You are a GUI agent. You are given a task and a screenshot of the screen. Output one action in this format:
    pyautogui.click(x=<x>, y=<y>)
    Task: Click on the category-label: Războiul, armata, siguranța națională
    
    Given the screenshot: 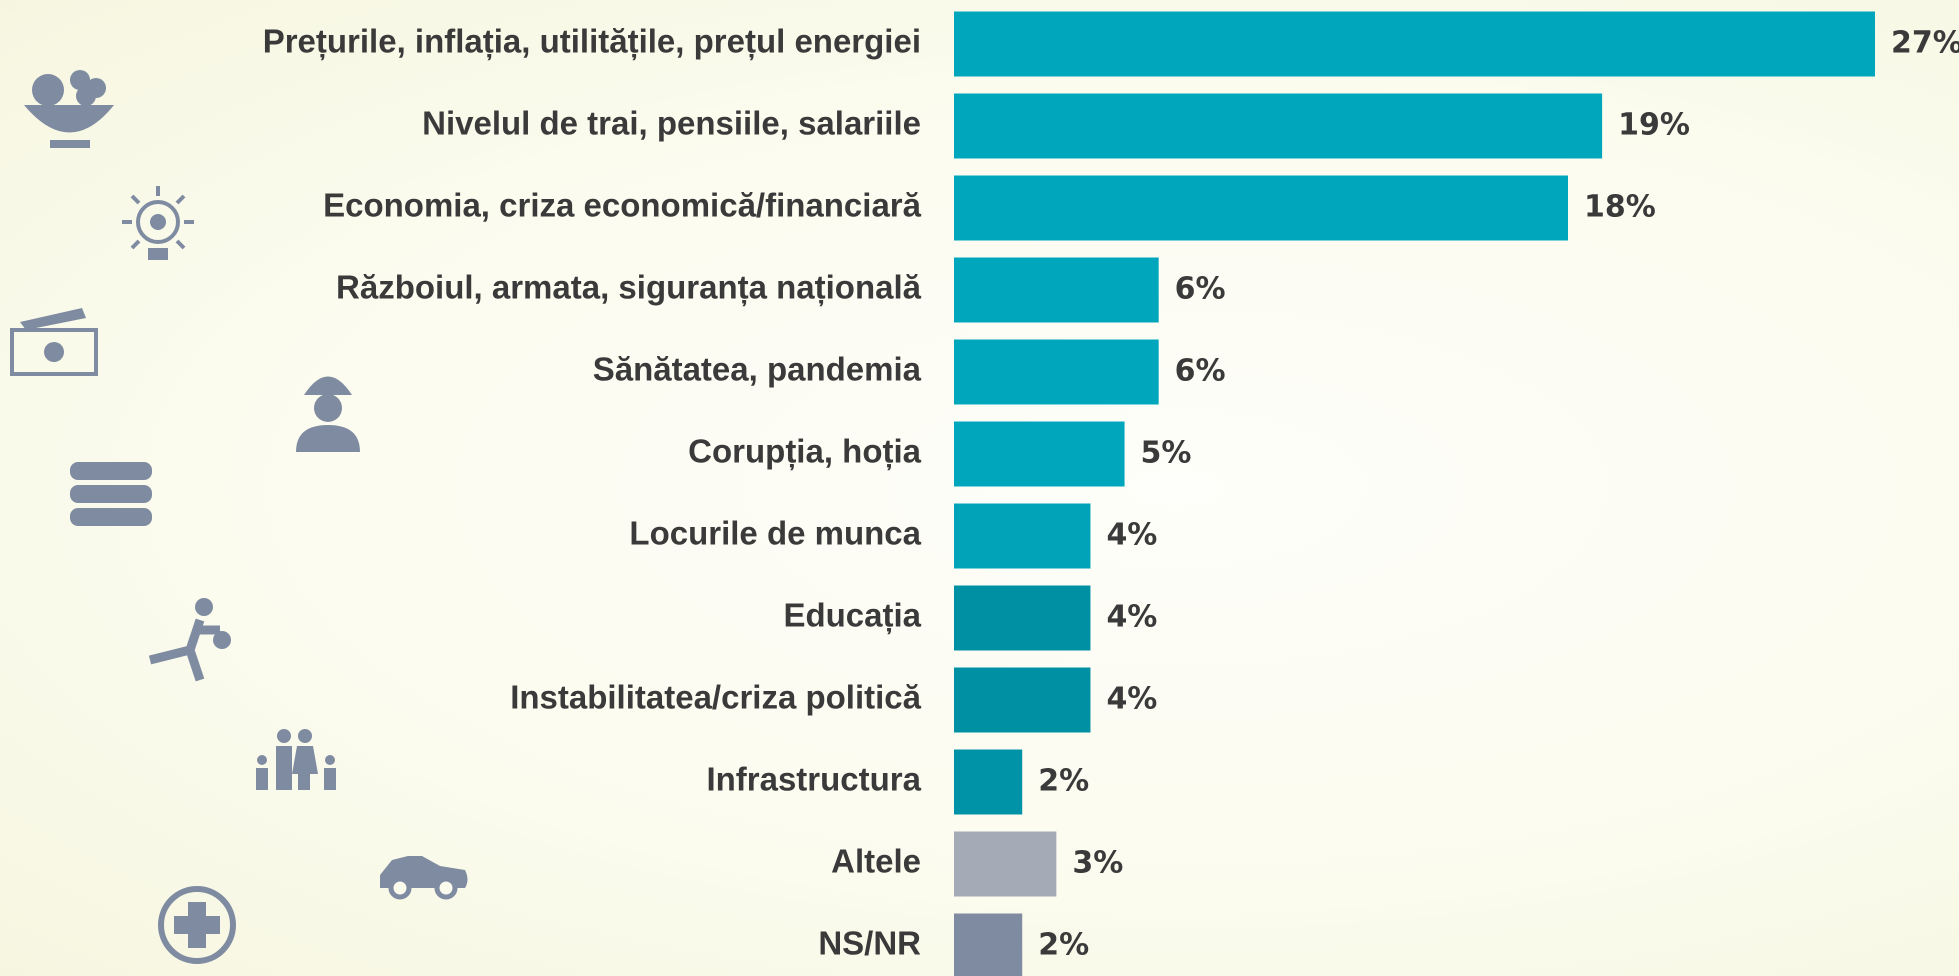 What is the action you would take?
    pyautogui.click(x=629, y=288)
    